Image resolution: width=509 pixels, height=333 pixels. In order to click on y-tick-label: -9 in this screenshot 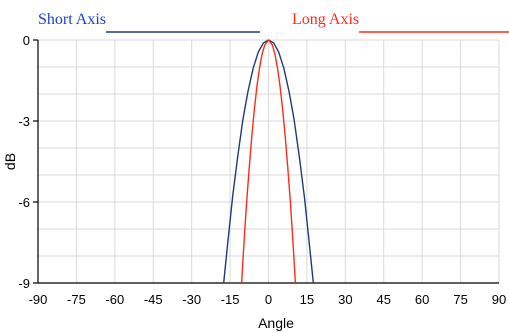, I will do `click(24, 283)`.